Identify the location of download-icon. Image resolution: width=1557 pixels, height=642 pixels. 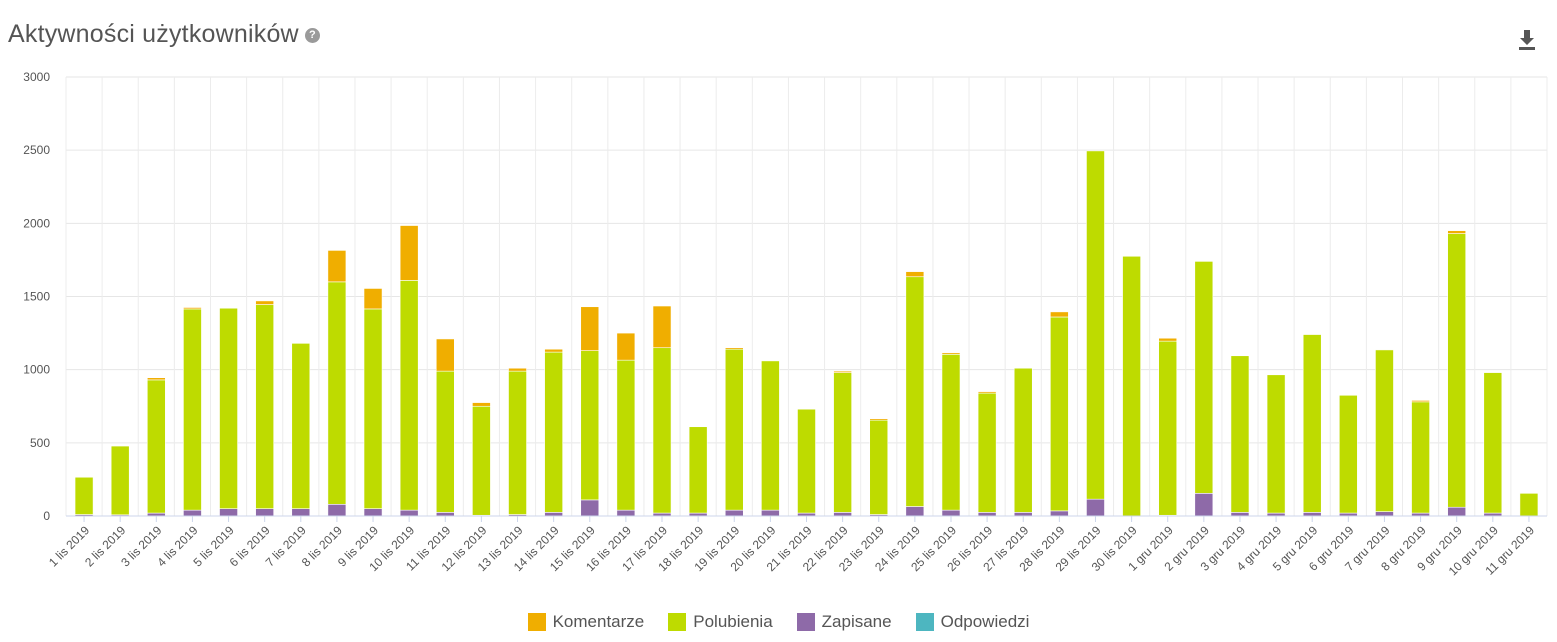
(1527, 40).